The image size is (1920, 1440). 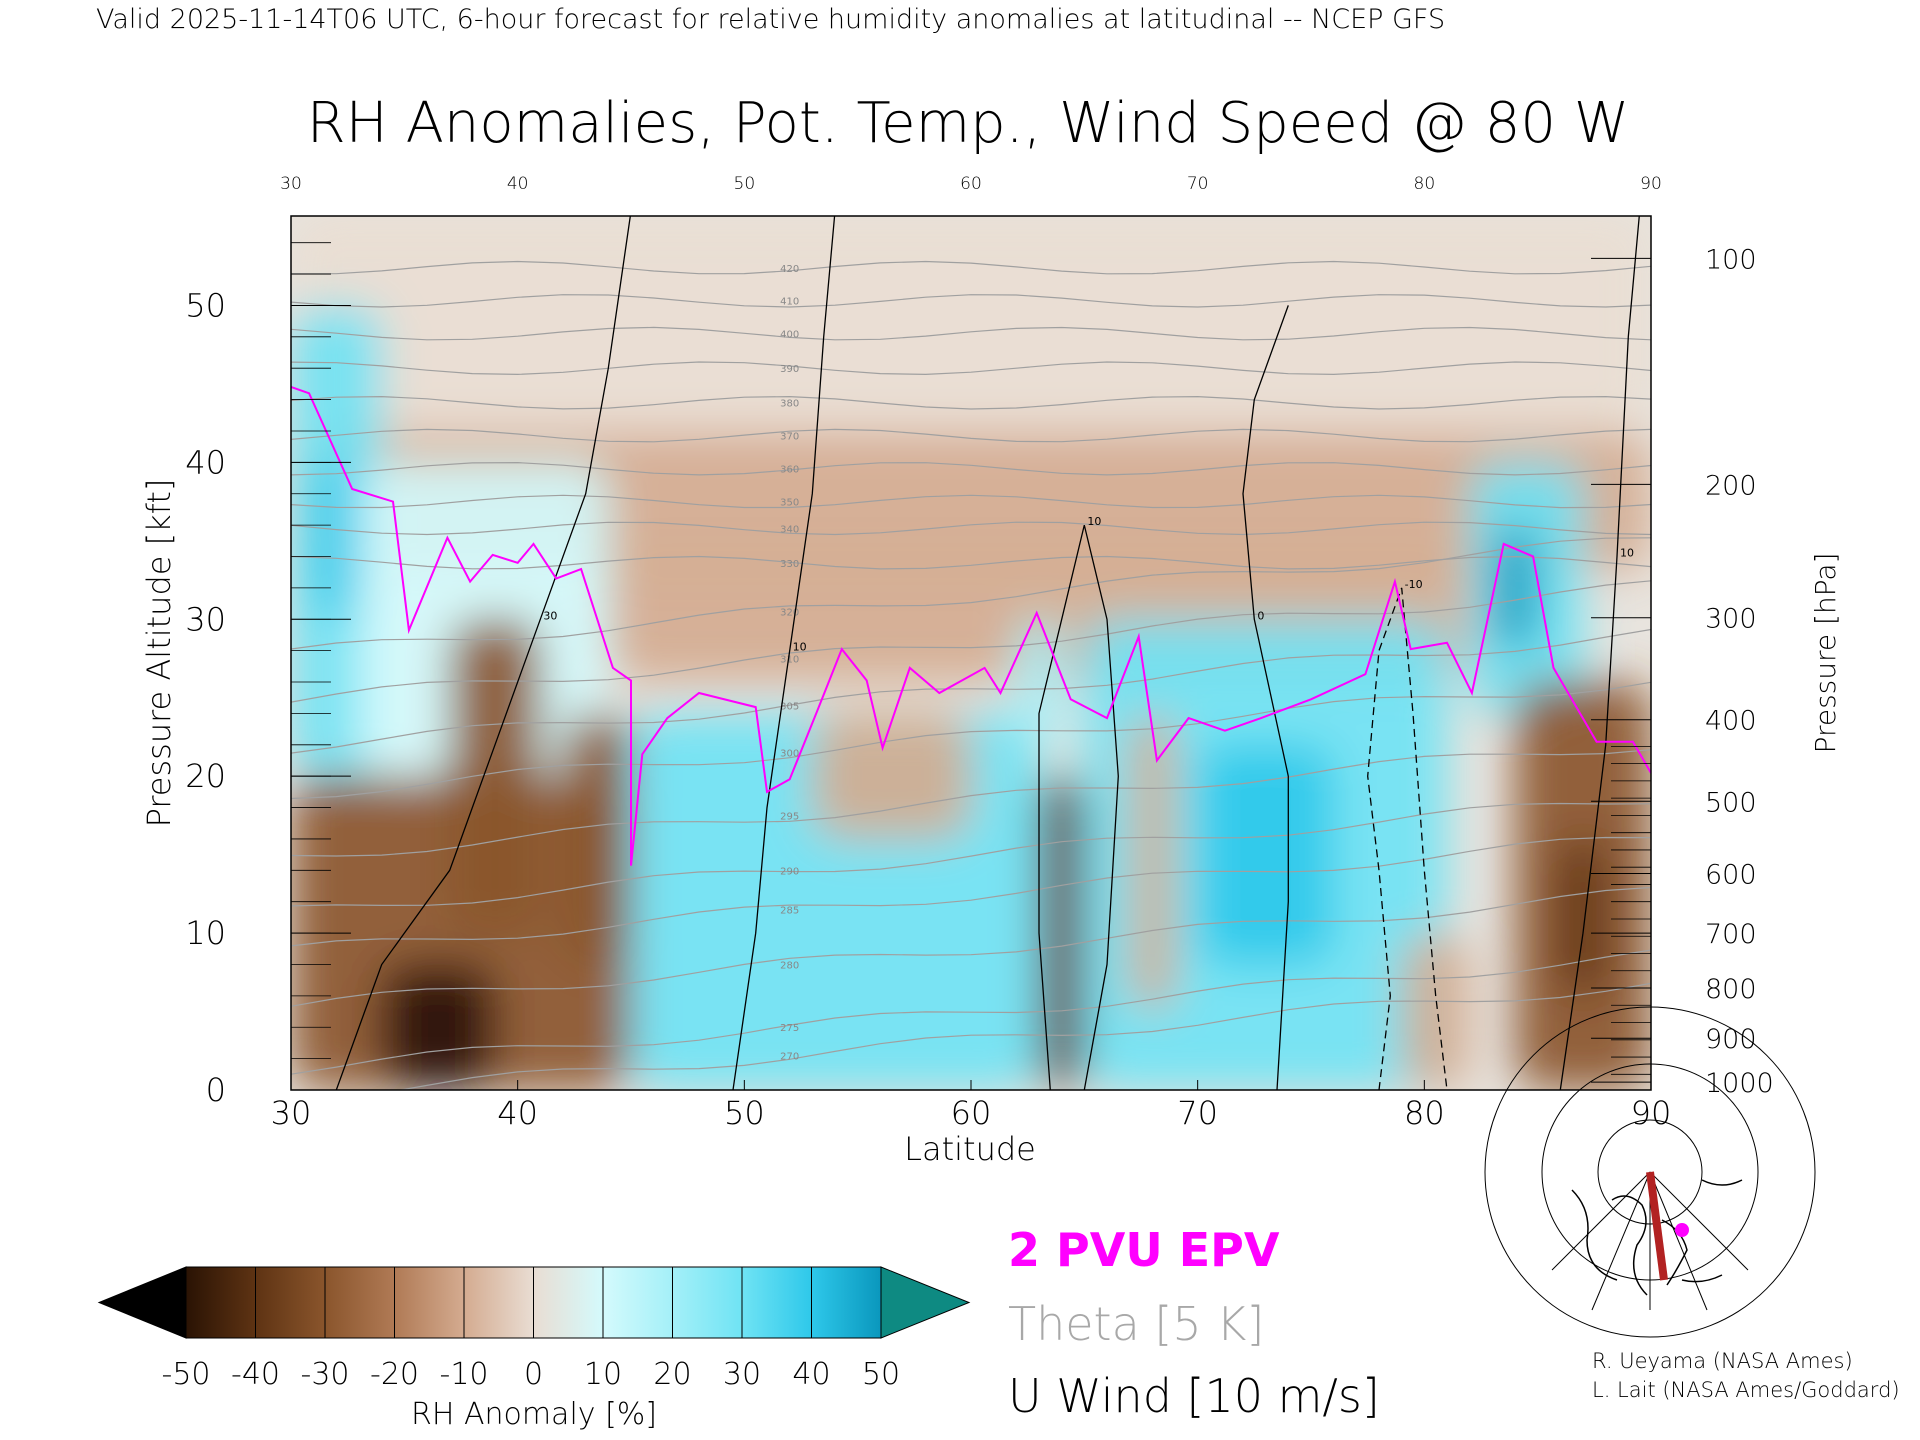 What do you see at coordinates (789, 437) in the screenshot?
I see `theta-contour-label: 370` at bounding box center [789, 437].